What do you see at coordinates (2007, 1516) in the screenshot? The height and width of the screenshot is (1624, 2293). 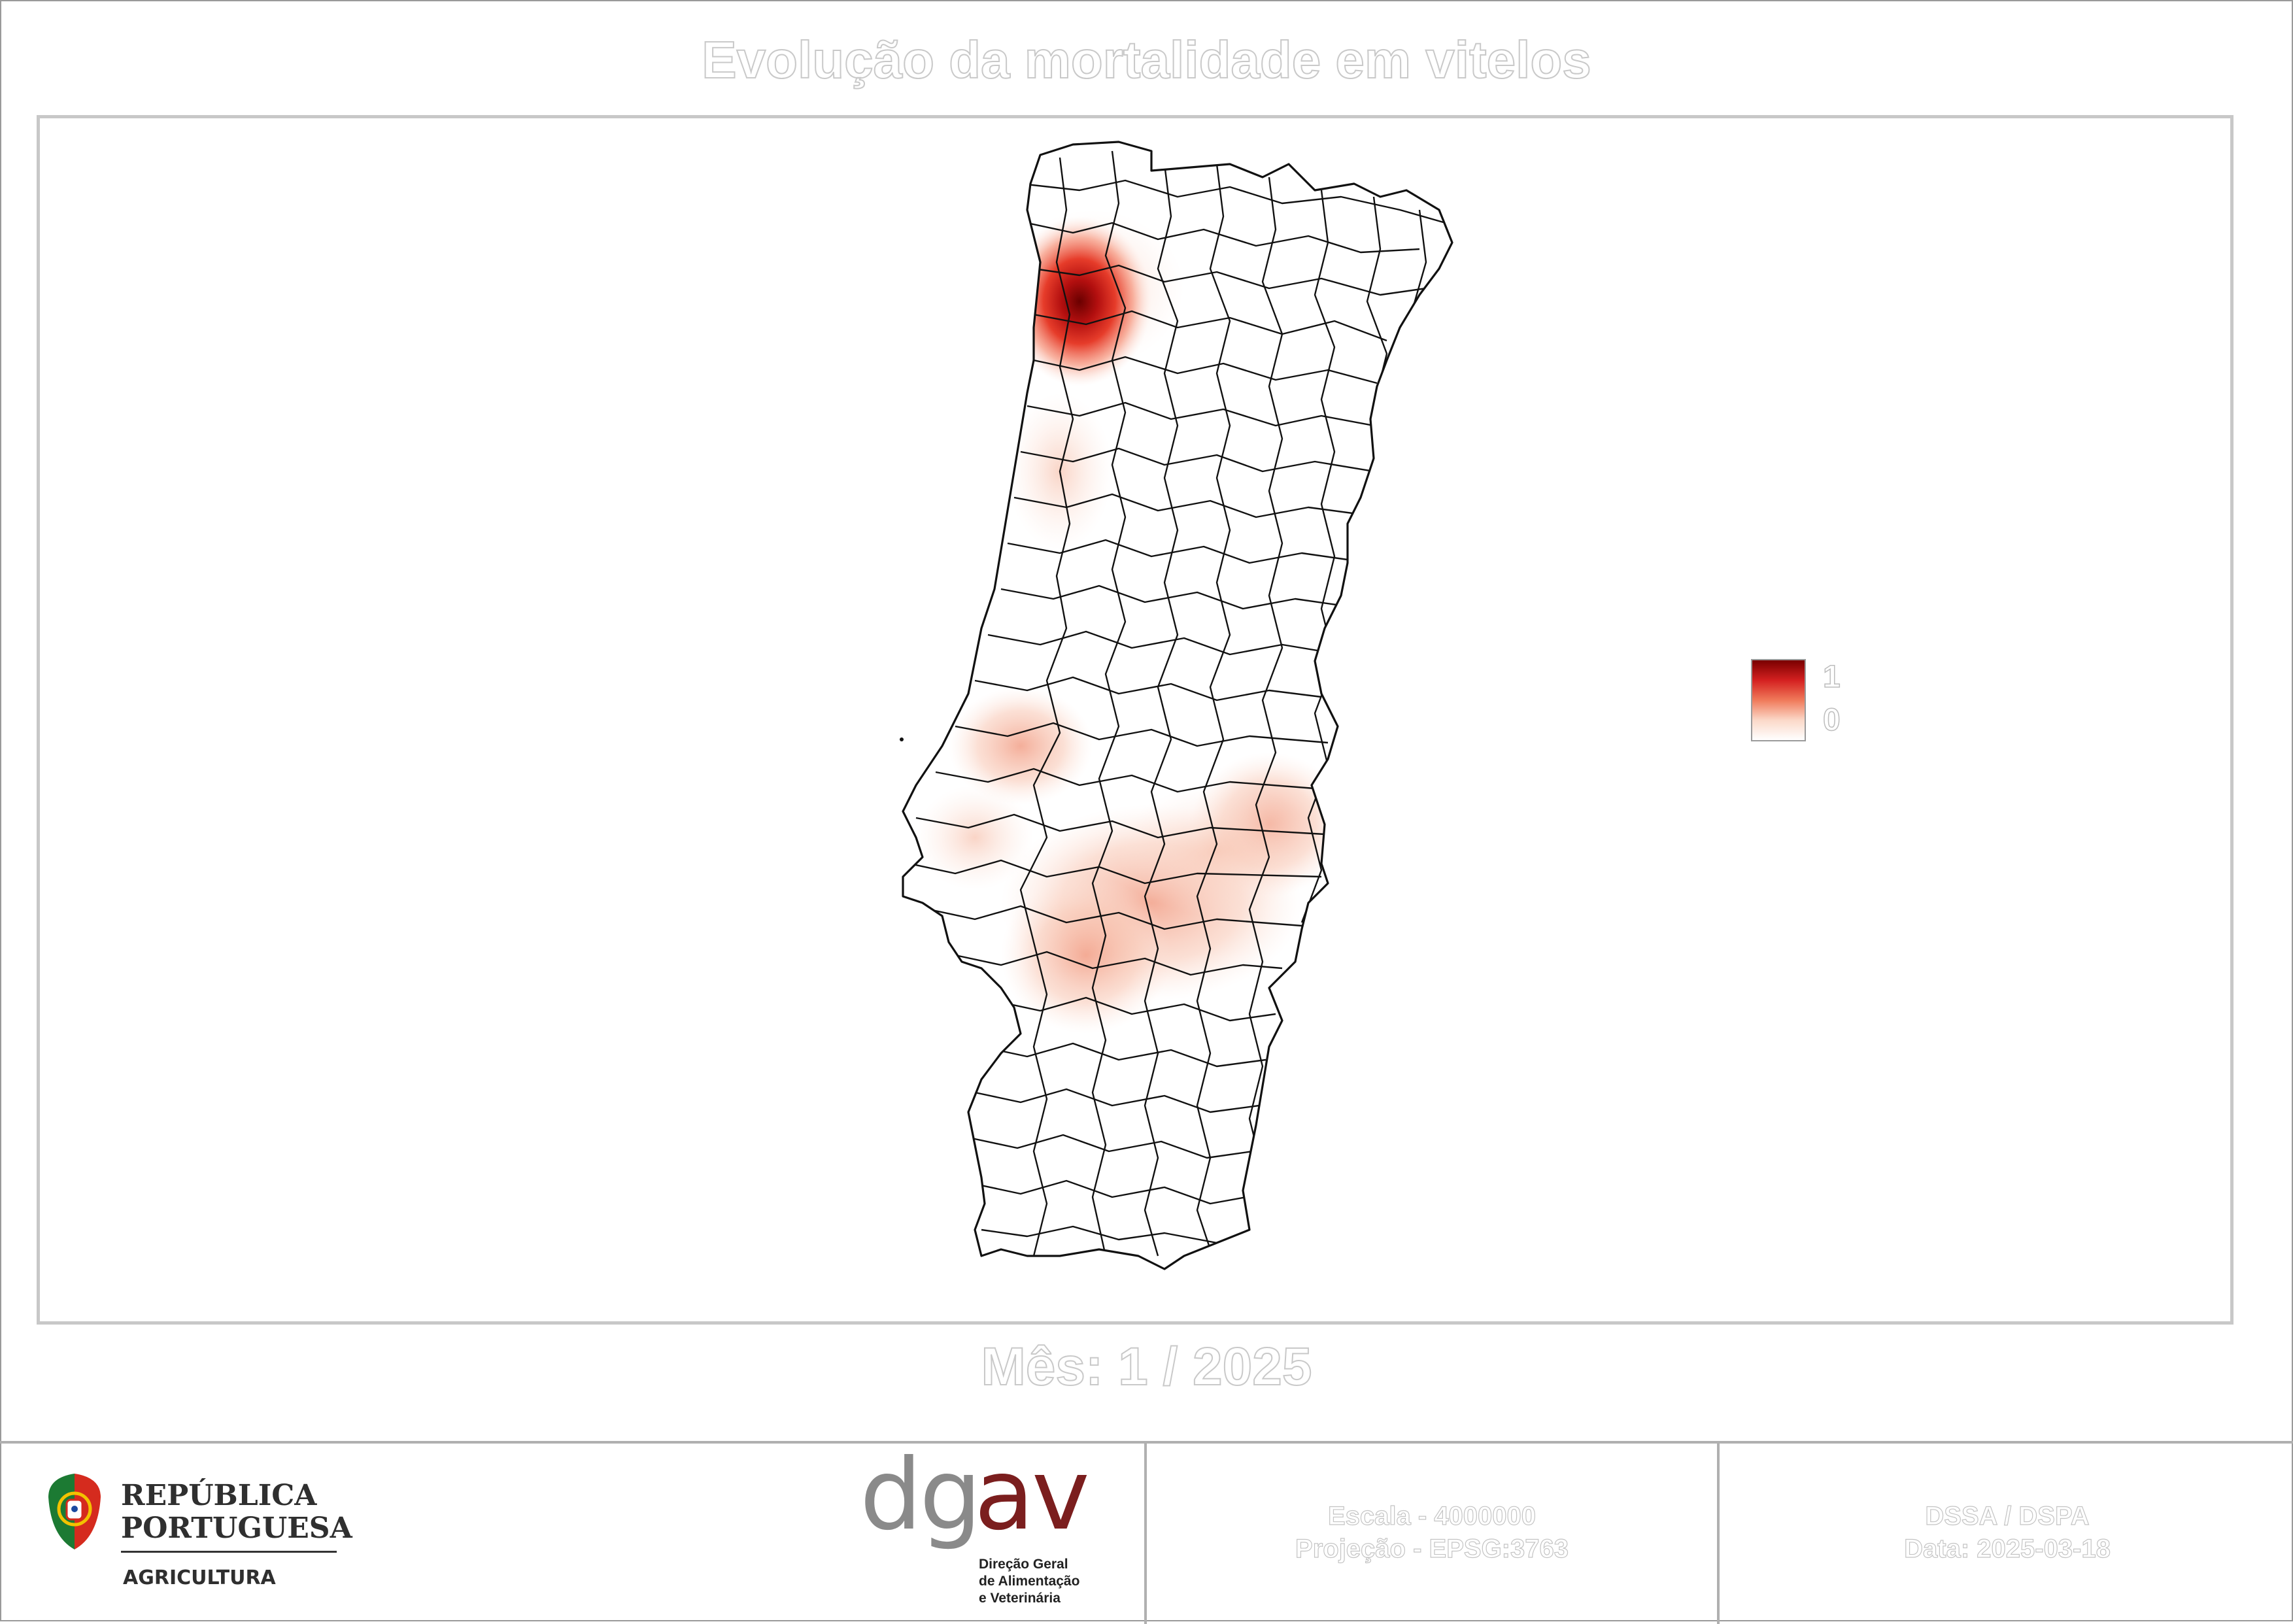 I see `department-label: DSSA / DSPA` at bounding box center [2007, 1516].